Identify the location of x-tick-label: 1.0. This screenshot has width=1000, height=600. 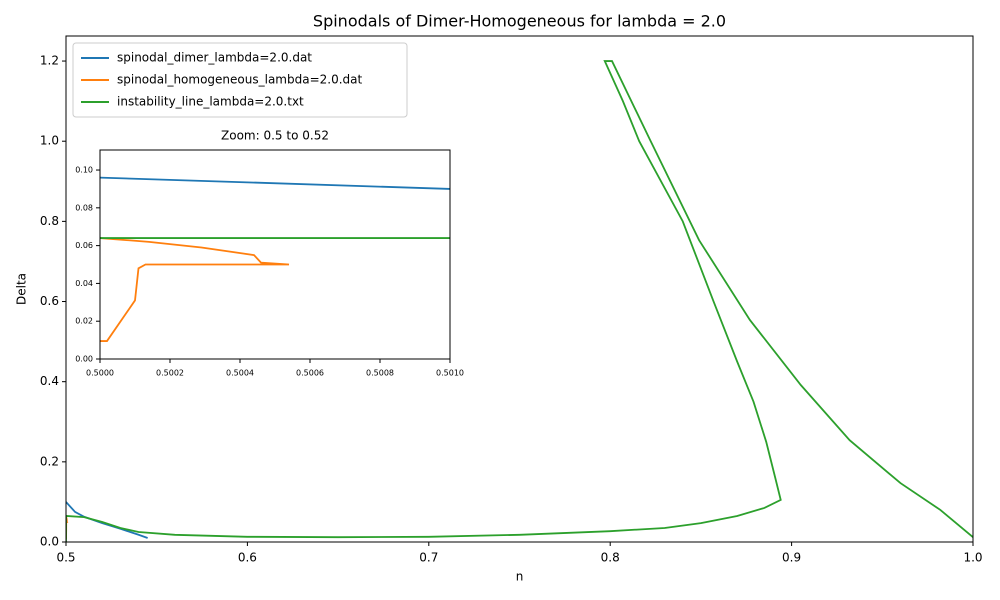
(972, 558).